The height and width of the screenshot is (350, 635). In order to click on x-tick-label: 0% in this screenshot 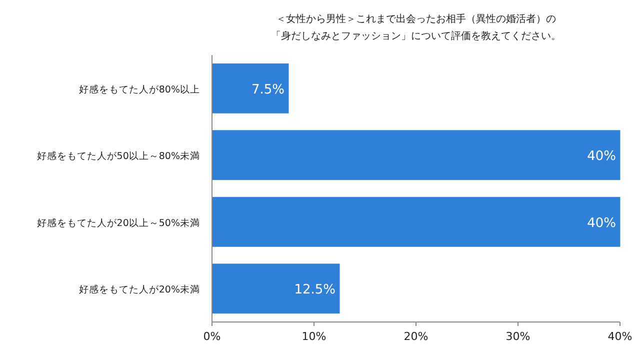, I will do `click(212, 336)`.